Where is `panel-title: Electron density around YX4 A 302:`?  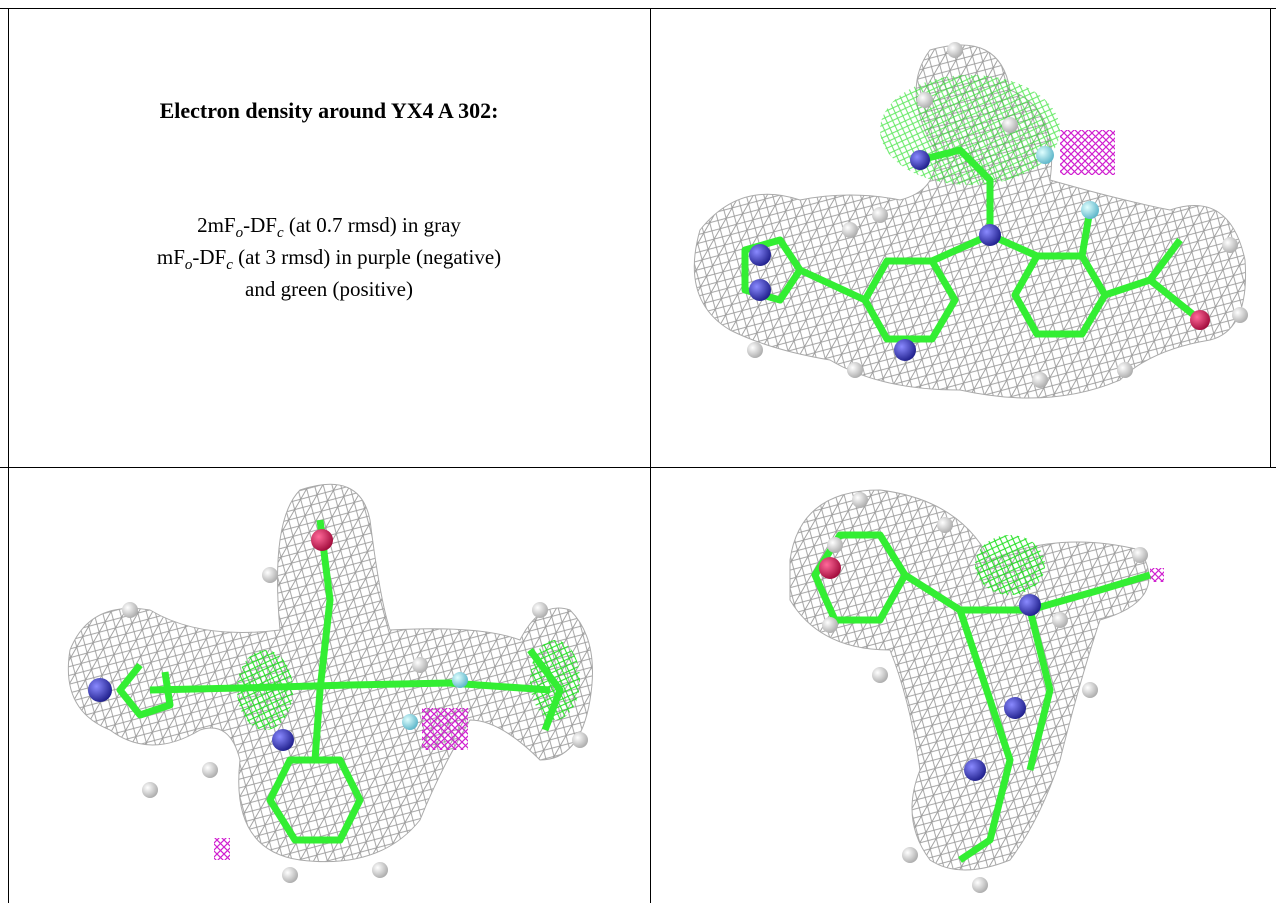 panel-title: Electron density around YX4 A 302: is located at coordinates (329, 110).